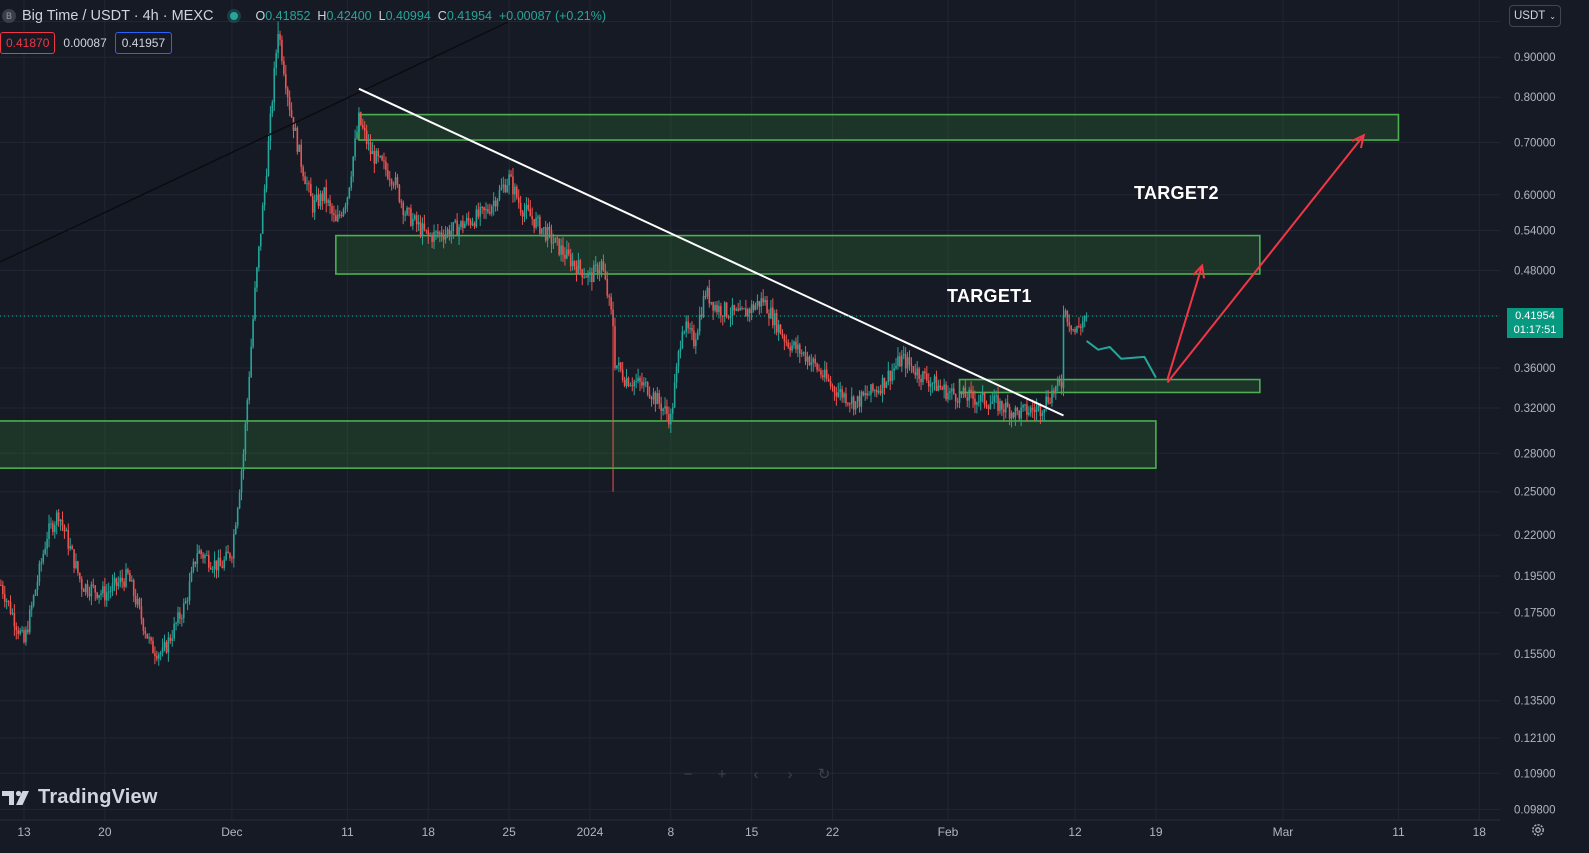 Image resolution: width=1589 pixels, height=853 pixels. What do you see at coordinates (1176, 193) in the screenshot?
I see `target2-label: TARGET2` at bounding box center [1176, 193].